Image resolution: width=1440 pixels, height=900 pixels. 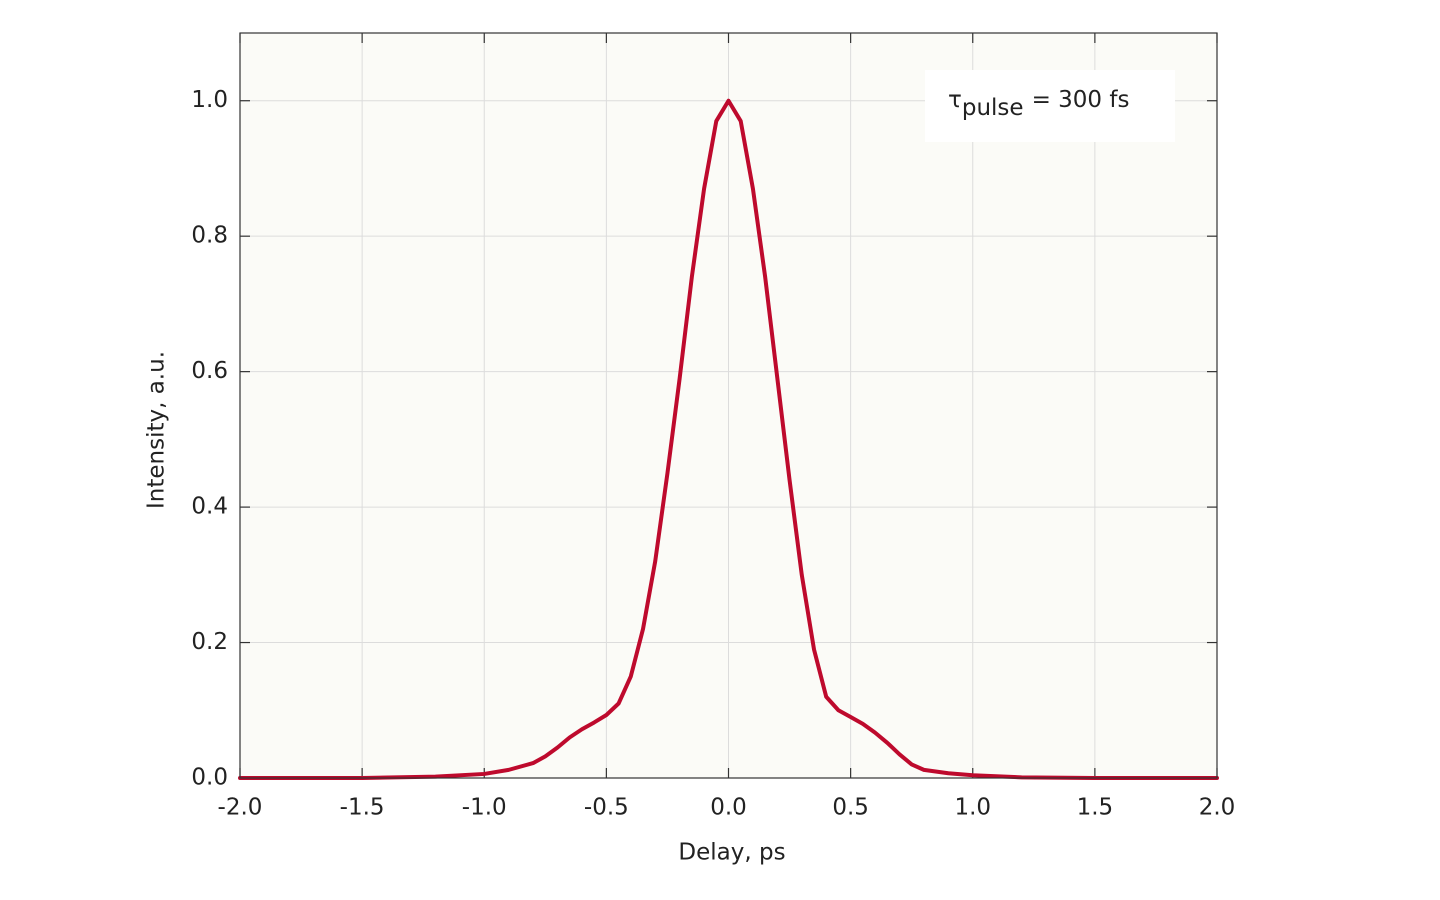 I want to click on y-tick-label: 0.2, so click(x=209, y=642).